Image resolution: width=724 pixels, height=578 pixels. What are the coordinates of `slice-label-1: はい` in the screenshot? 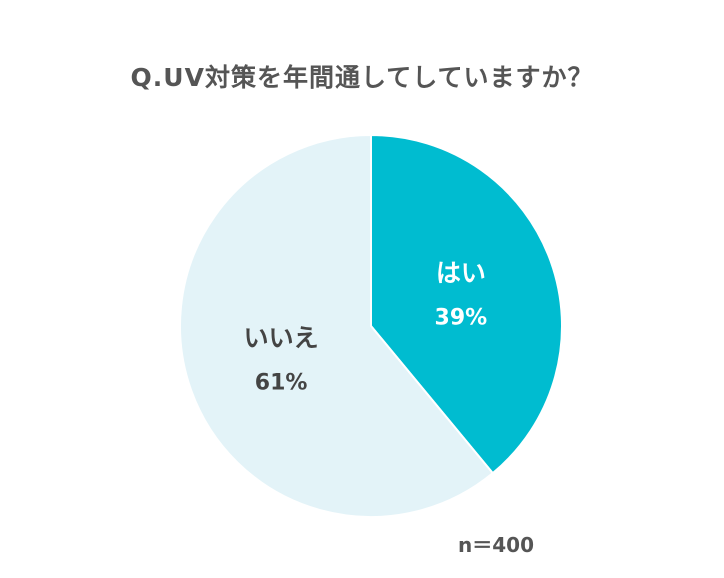 It's located at (461, 273).